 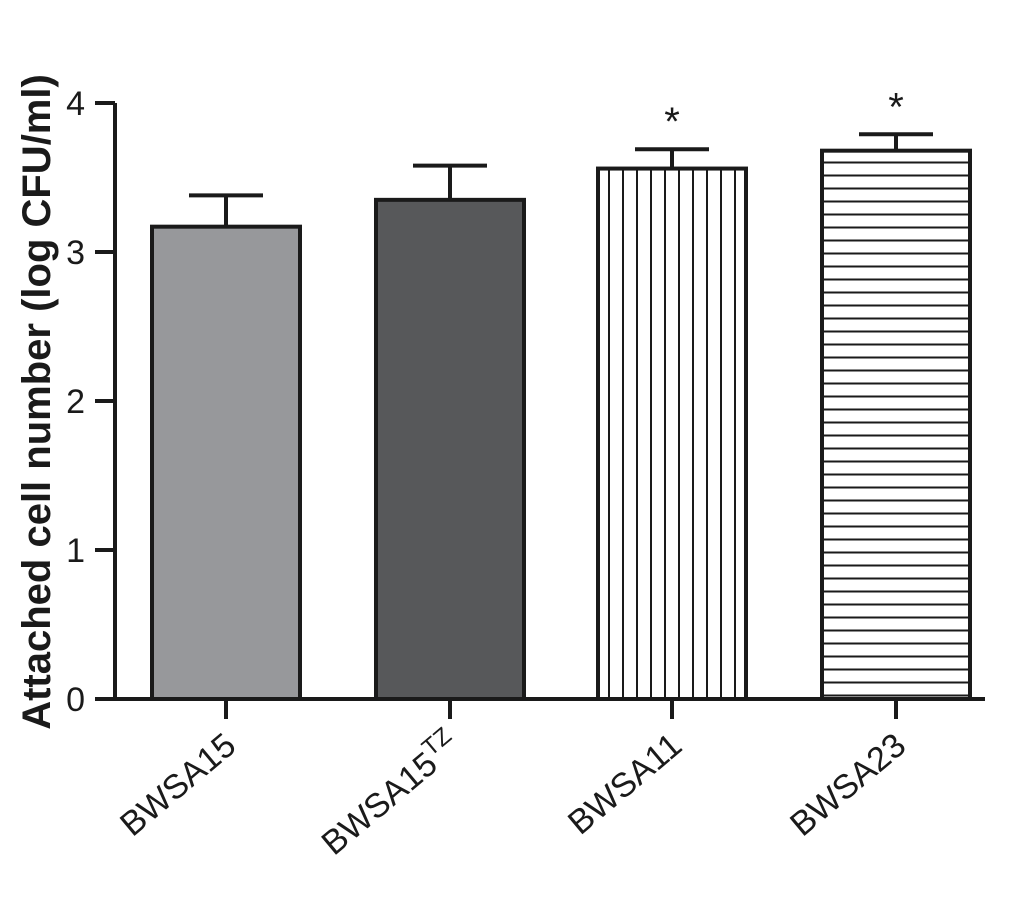 I want to click on y-tick-label-4: 4, so click(x=75, y=104).